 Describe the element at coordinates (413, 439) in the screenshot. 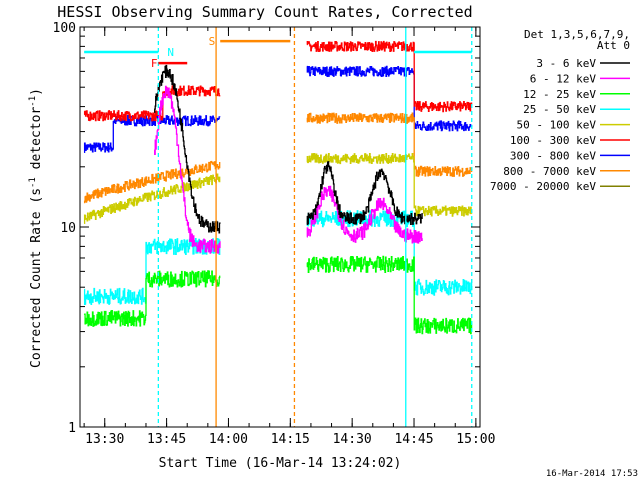

I see `x-tick-label: 14:45` at that location.